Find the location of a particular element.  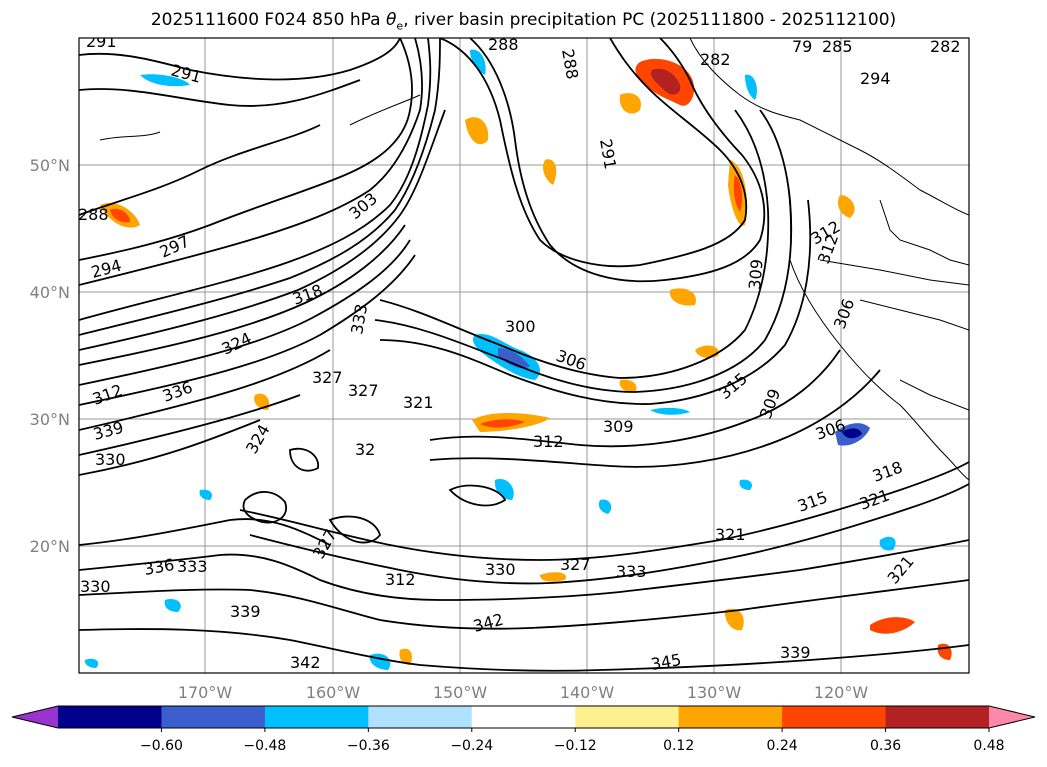

colorbar-extend-low is located at coordinates (35, 717).